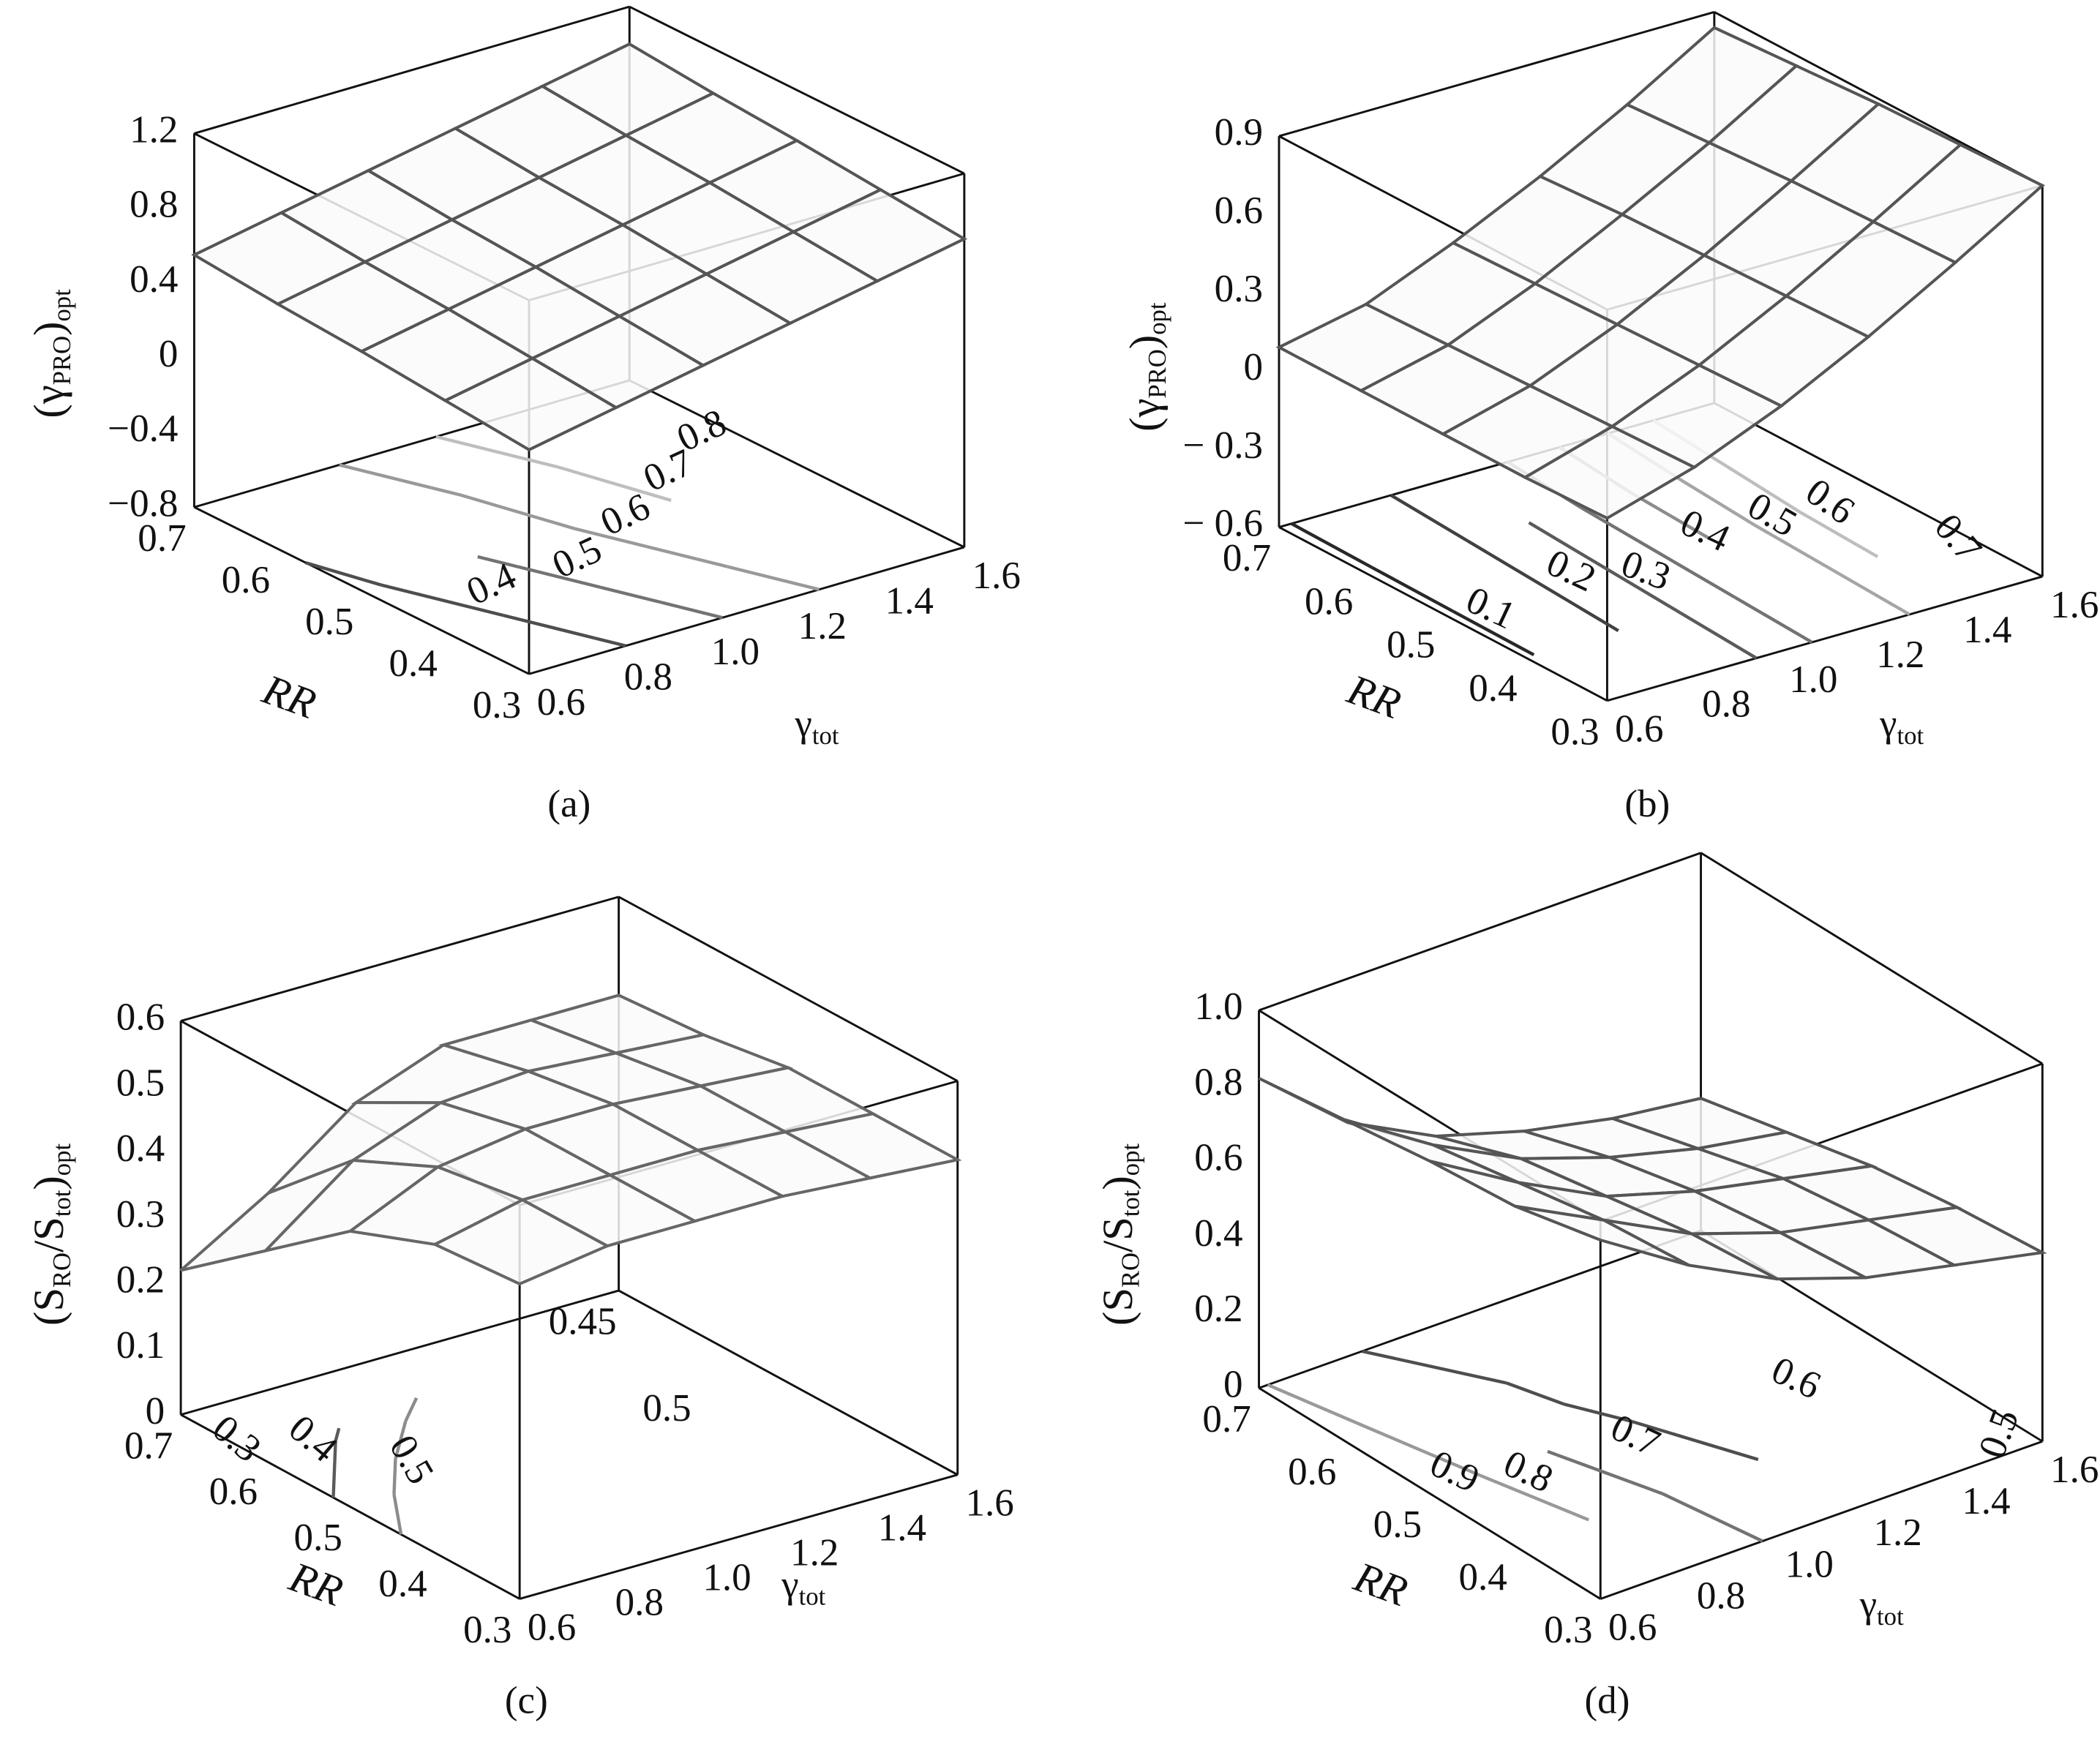  What do you see at coordinates (1239, 132) in the screenshot?
I see `z-tick-label: 0.9` at bounding box center [1239, 132].